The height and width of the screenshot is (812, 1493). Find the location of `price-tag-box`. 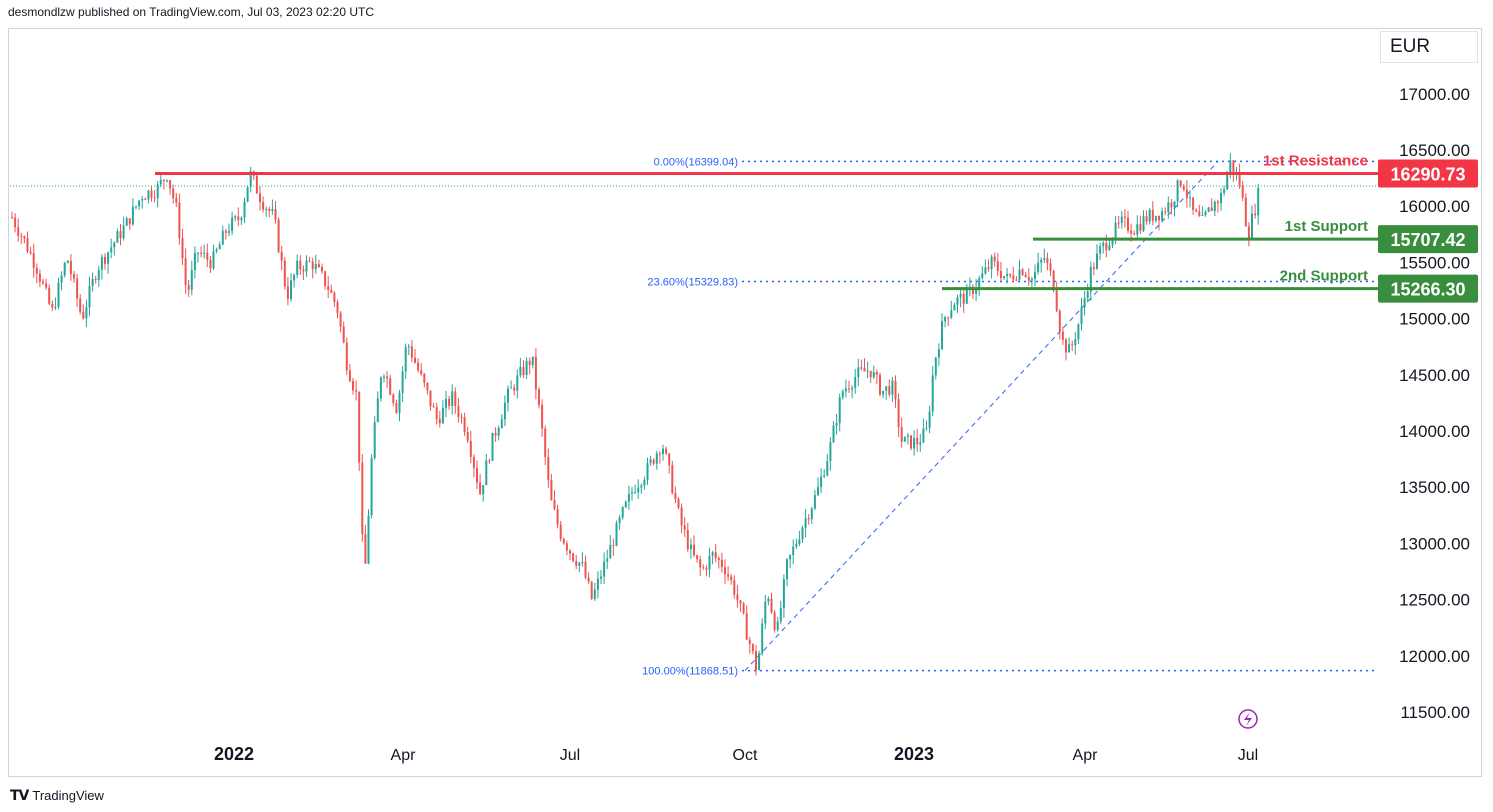

price-tag-box is located at coordinates (1428, 239).